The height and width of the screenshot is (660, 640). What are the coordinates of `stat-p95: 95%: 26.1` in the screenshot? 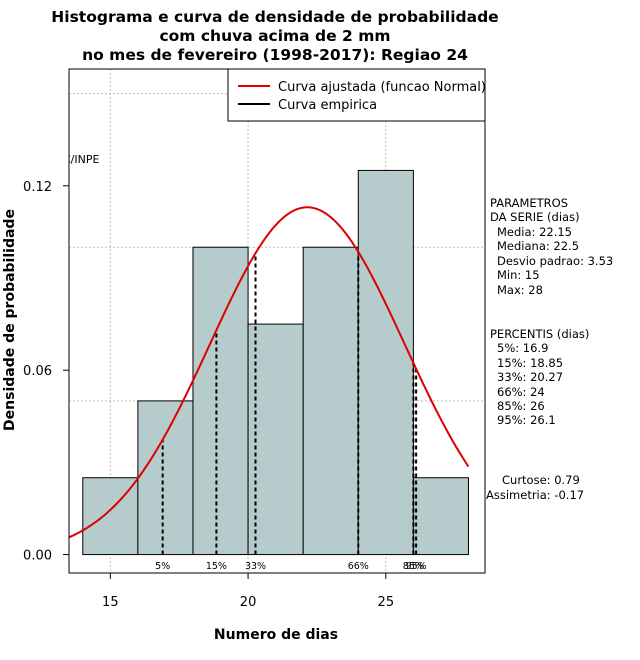 It's located at (526, 420).